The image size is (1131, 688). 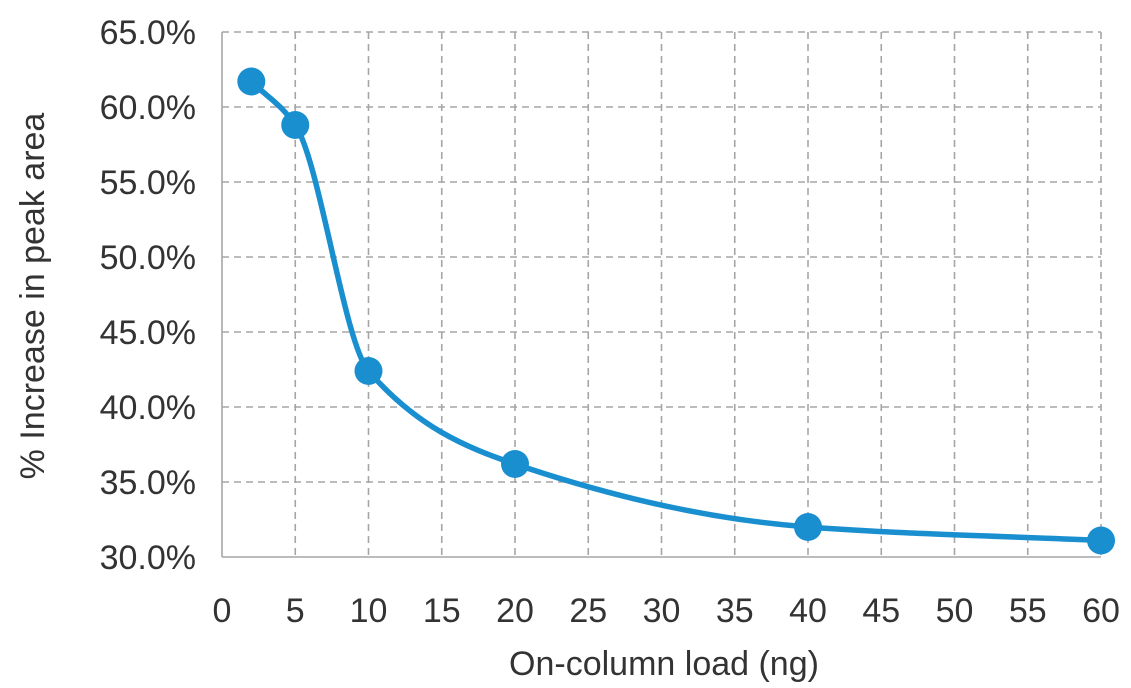 I want to click on x-tick-label: 20, so click(x=515, y=611).